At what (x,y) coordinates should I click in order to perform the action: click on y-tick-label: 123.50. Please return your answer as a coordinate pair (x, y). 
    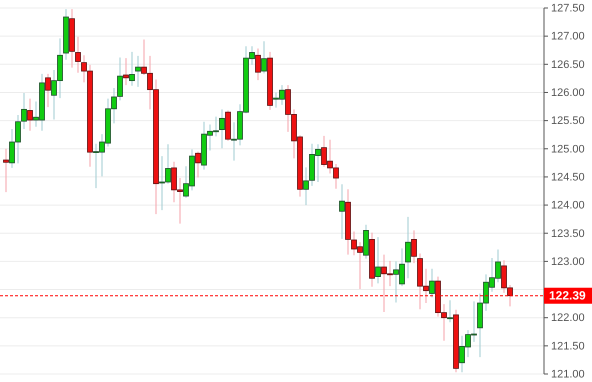
    Looking at the image, I should click on (568, 234).